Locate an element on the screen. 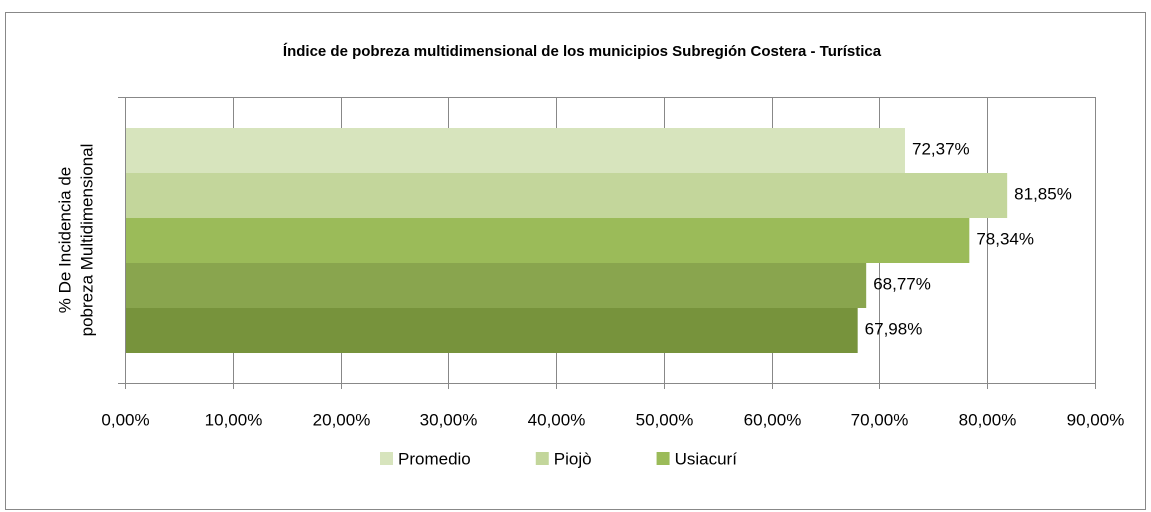 Image resolution: width=1151 pixels, height=512 pixels. legend-label: Piojò is located at coordinates (573, 458).